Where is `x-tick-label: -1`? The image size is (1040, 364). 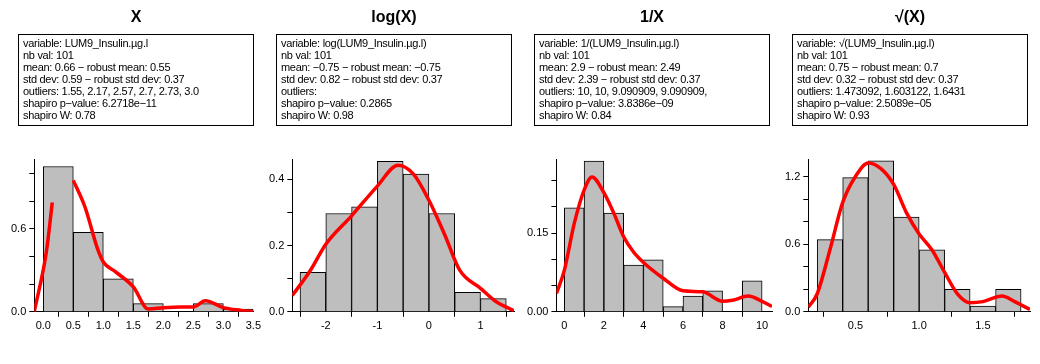
x-tick-label: -1 is located at coordinates (377, 325).